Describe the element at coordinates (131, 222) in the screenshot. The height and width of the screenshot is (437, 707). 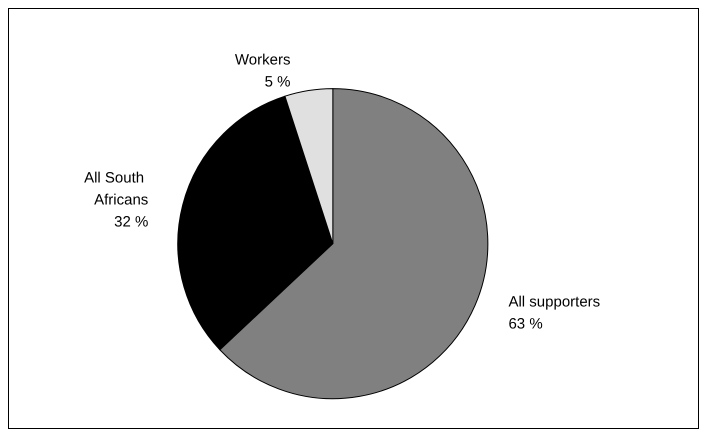
I see `data-label: 32 %` at that location.